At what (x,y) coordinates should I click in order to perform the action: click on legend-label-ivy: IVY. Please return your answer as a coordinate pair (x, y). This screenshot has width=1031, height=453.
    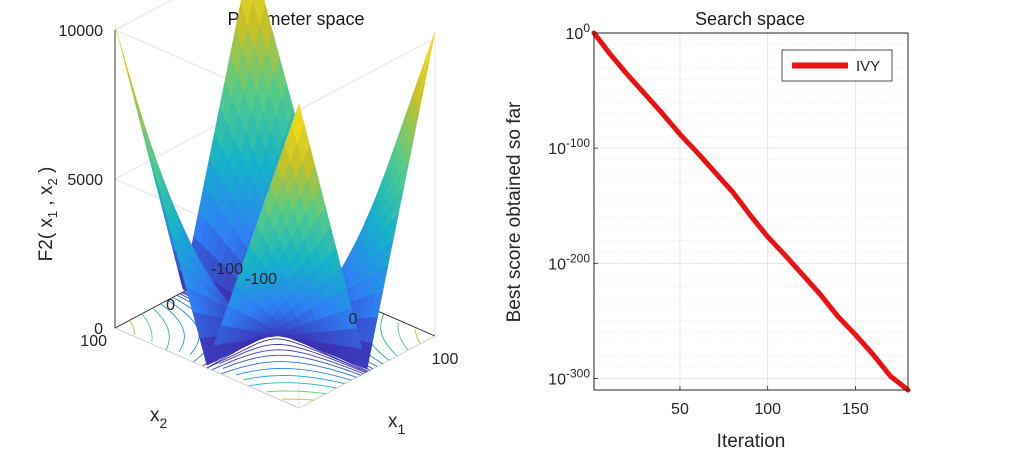
    Looking at the image, I should click on (868, 66).